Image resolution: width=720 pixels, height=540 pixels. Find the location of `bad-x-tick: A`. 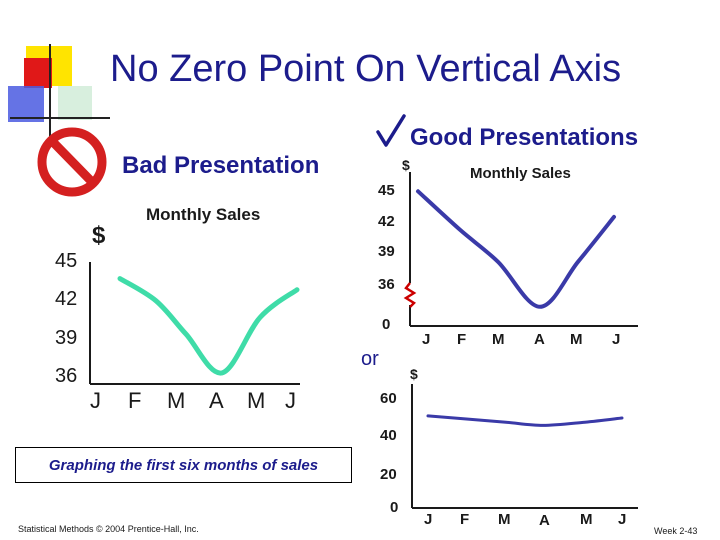

bad-x-tick: A is located at coordinates (216, 400).